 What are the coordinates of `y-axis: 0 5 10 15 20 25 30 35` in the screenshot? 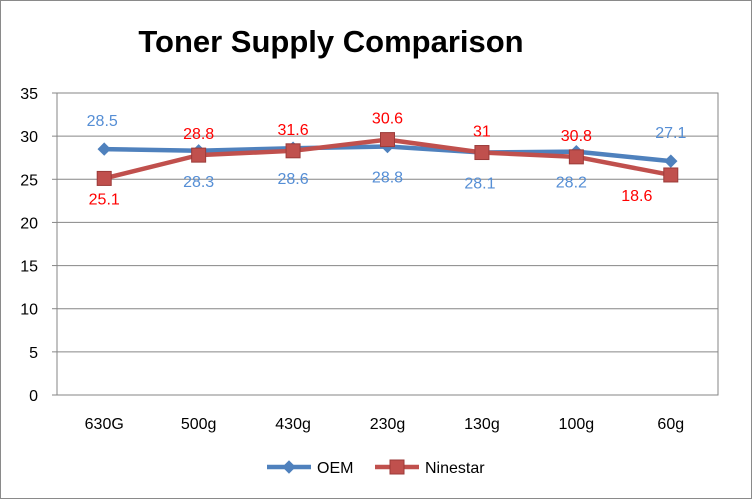 It's located at (38, 245).